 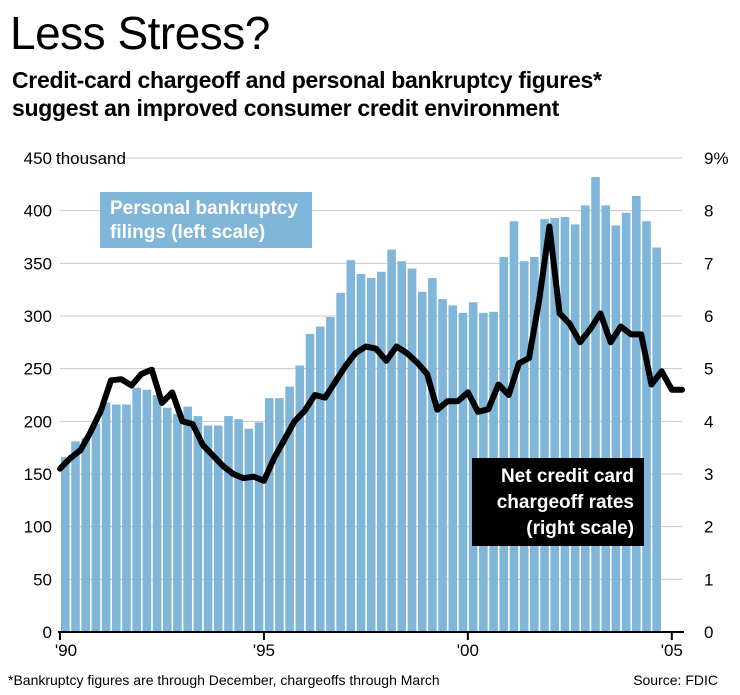 I want to click on bar-1994.5, so click(x=249, y=530).